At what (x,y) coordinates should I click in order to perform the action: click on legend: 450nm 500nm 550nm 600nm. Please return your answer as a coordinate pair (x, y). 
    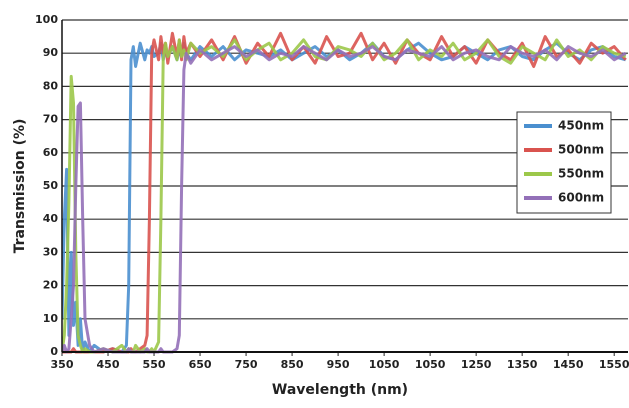
    Looking at the image, I should click on (564, 162).